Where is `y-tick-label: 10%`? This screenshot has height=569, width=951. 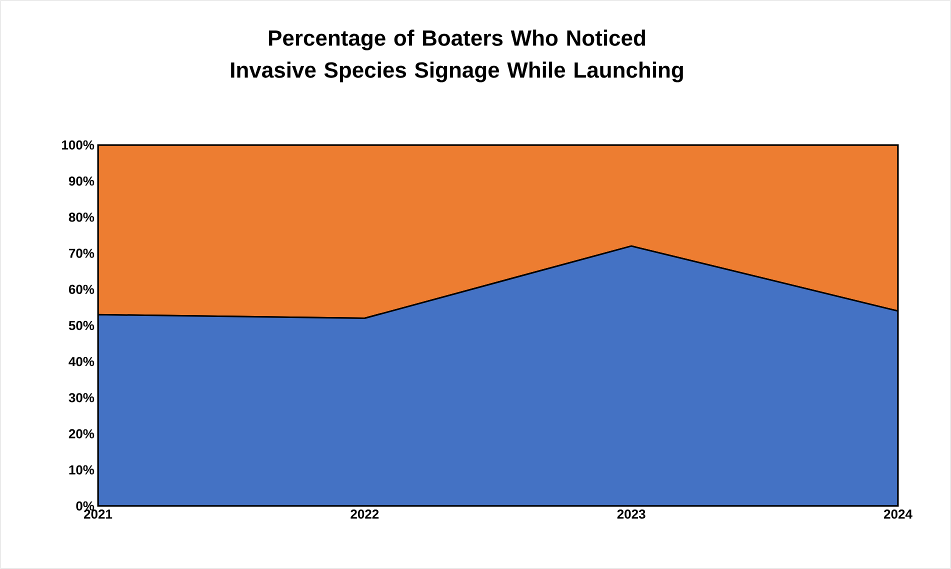
y-tick-label: 10% is located at coordinates (81, 469).